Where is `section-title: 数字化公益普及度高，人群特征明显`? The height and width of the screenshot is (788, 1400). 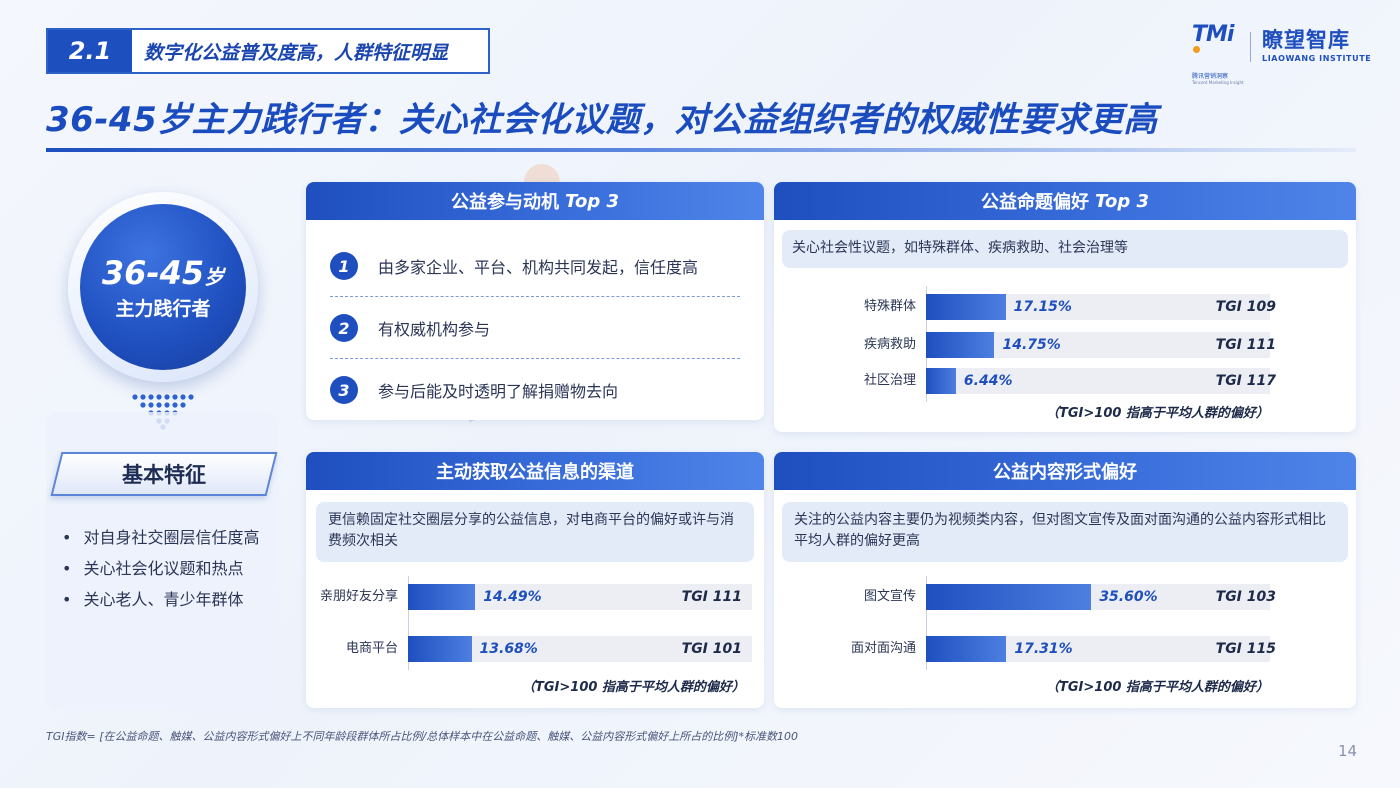
section-title: 数字化公益普及度高，人群特征明显 is located at coordinates (296, 53).